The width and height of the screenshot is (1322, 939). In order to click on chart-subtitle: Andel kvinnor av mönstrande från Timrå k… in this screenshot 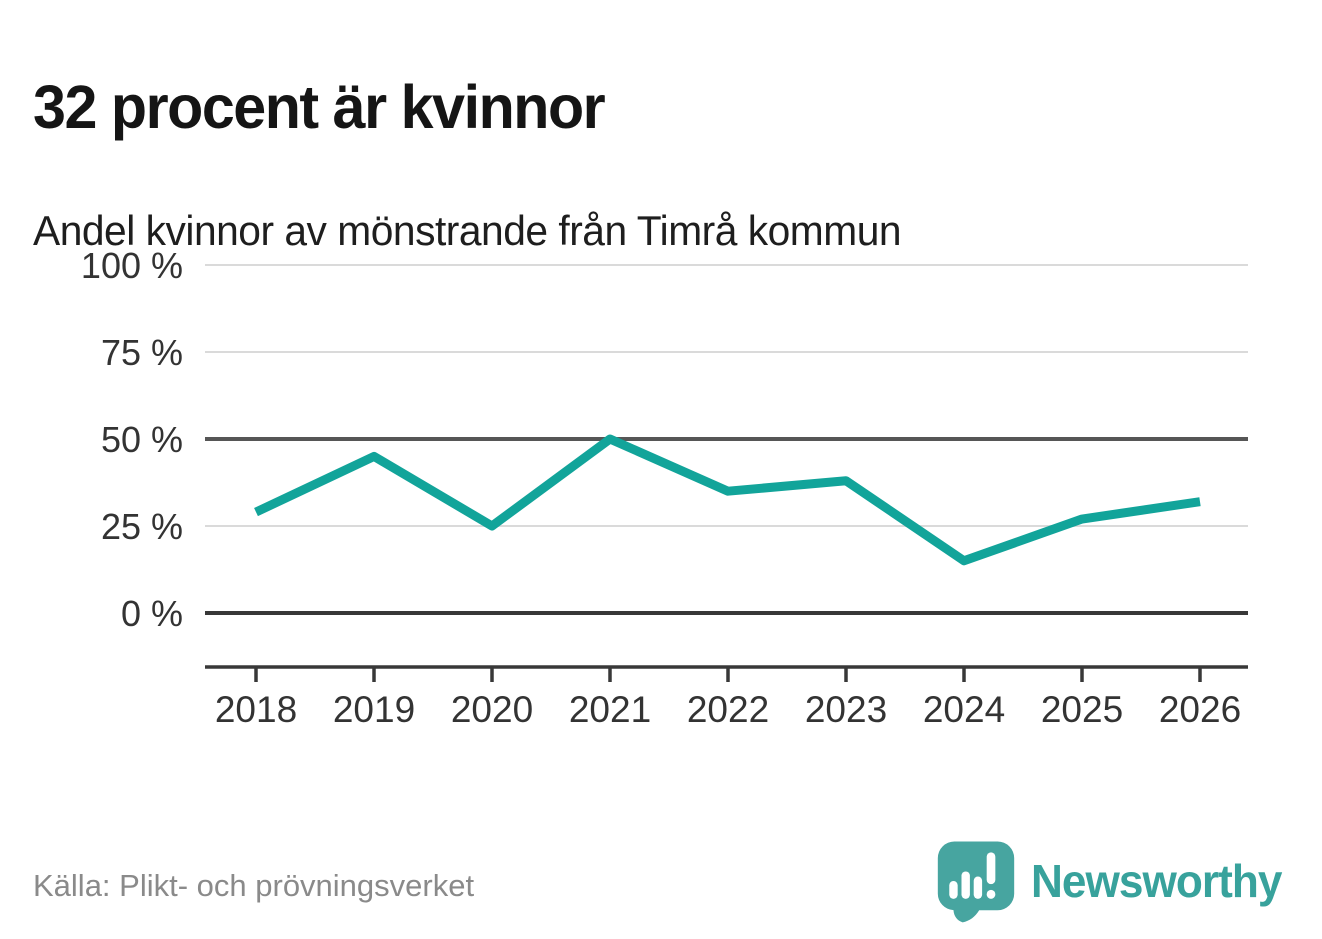, I will do `click(467, 230)`.